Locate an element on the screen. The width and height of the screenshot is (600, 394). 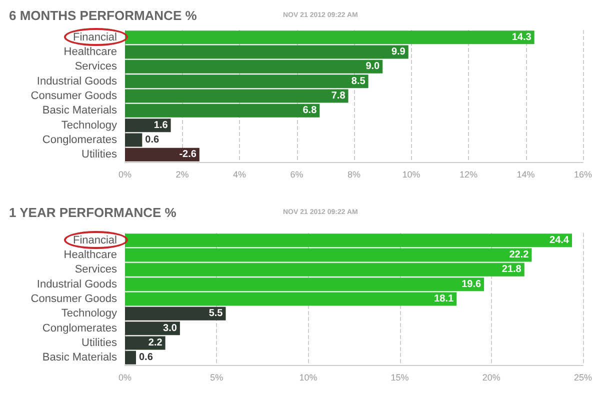
data-label: 14.3 is located at coordinates (522, 37).